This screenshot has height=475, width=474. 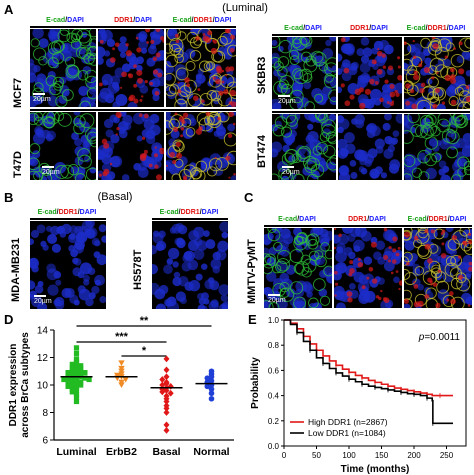 What do you see at coordinates (291, 171) in the screenshot?
I see `scale-bar-bt474: 20µm` at bounding box center [291, 171].